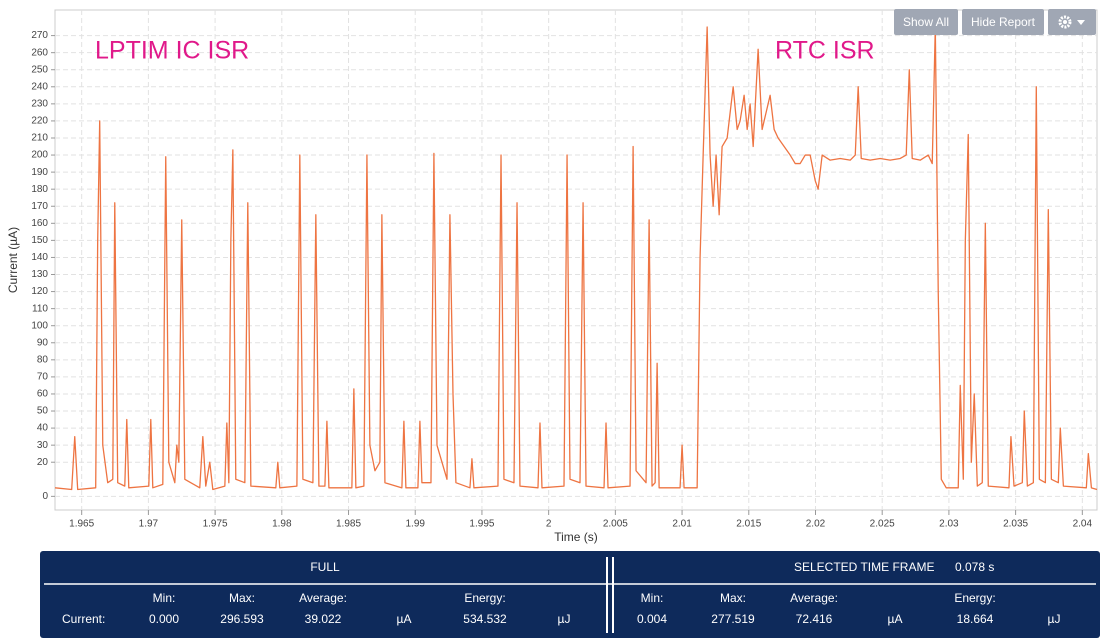 This screenshot has height=644, width=1107. I want to click on y-tick-label: 220, so click(39, 121).